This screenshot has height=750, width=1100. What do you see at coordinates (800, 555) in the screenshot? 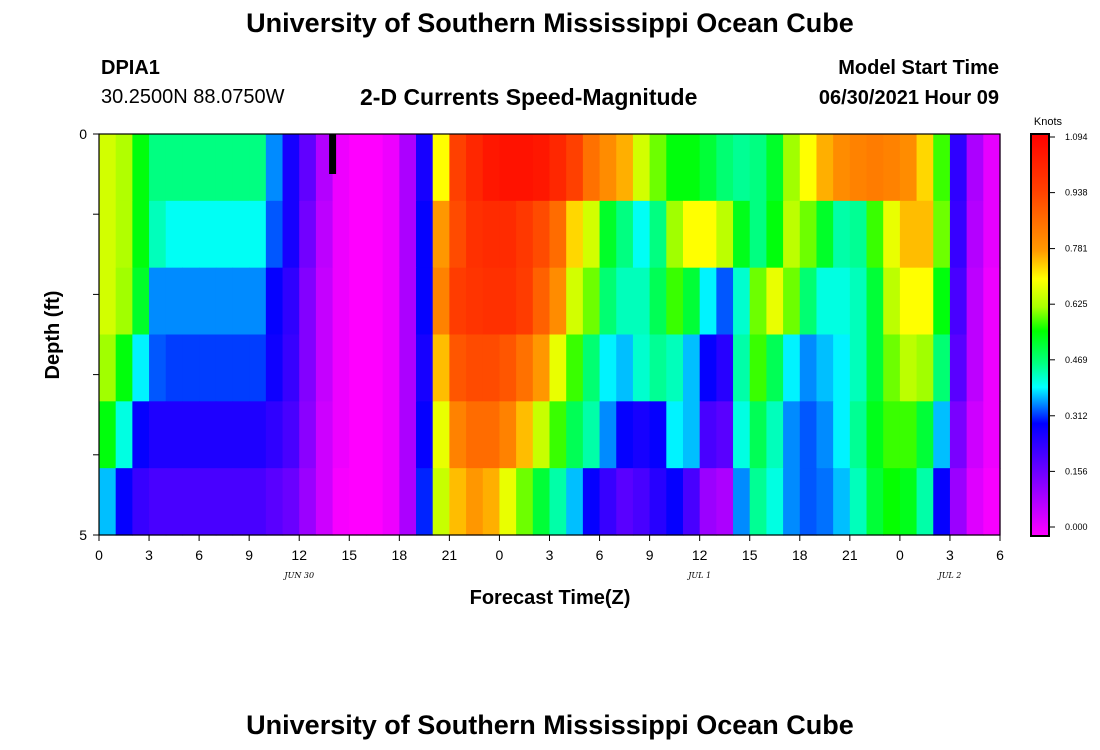
I see `x-tick-label: 18` at bounding box center [800, 555].